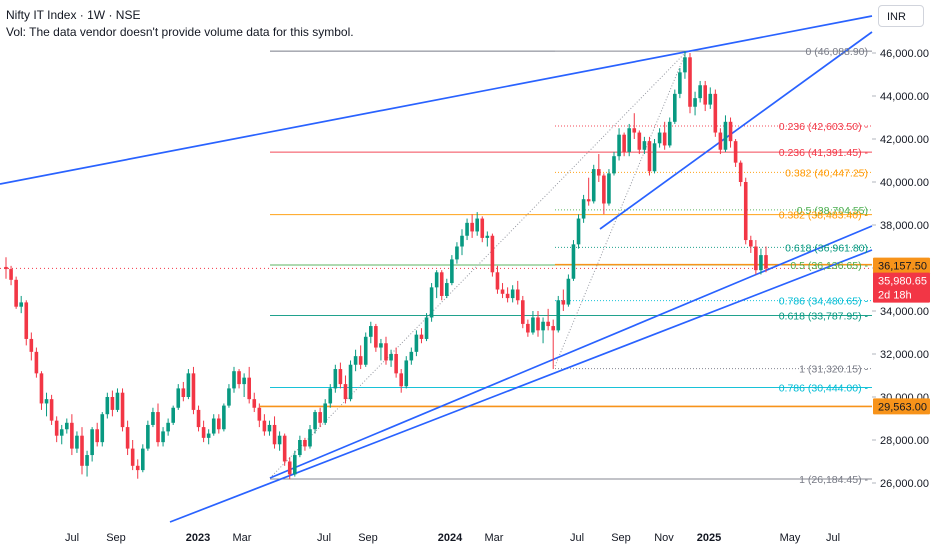 This screenshot has width=932, height=550. Describe the element at coordinates (368, 538) in the screenshot. I see `x-tick-label: Sep` at that location.